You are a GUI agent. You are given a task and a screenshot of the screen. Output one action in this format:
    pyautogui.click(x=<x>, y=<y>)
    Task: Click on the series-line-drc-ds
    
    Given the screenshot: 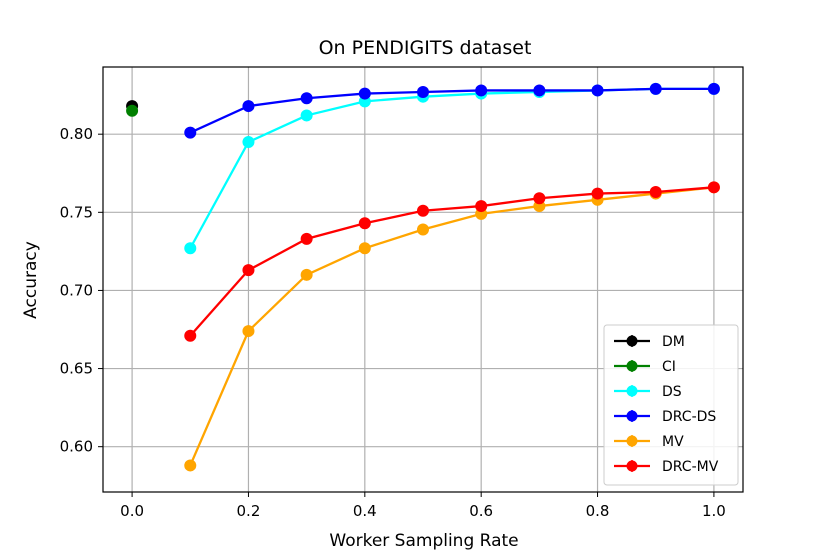 What is the action you would take?
    pyautogui.click(x=451, y=110)
    